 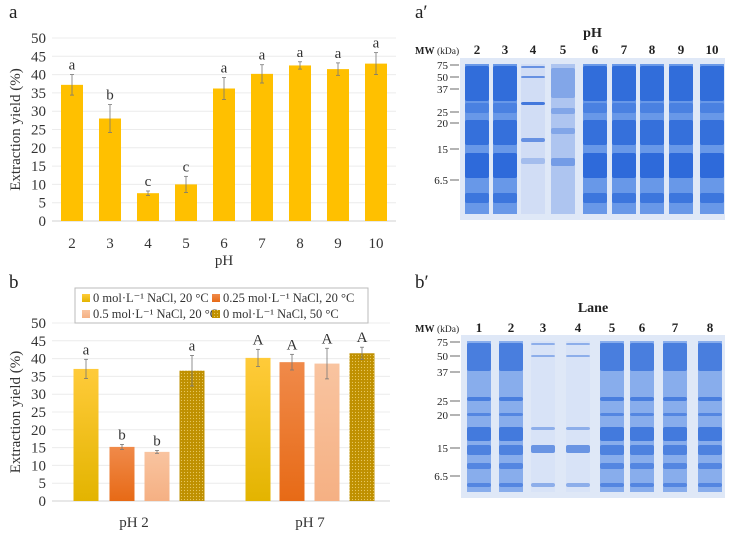 What do you see at coordinates (186, 244) in the screenshot?
I see `x-tick-label: 5` at bounding box center [186, 244].